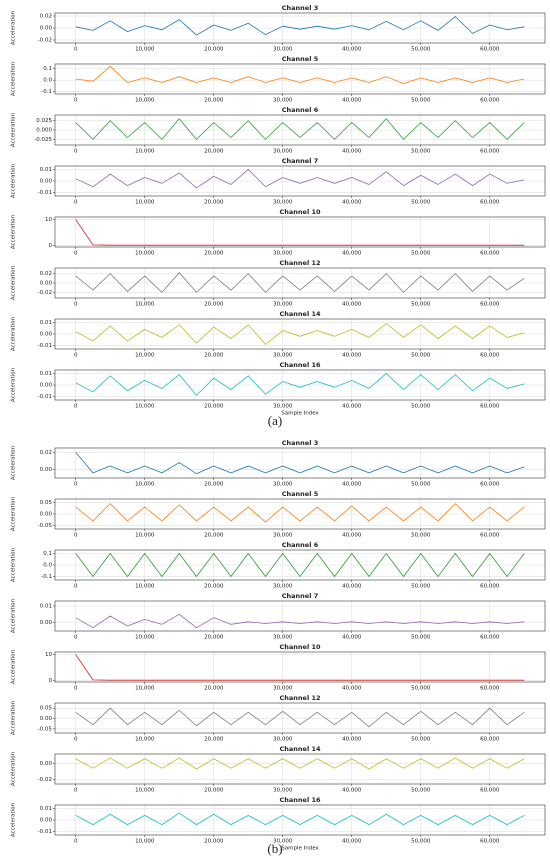 Image resolution: width=550 pixels, height=860 pixels. I want to click on y-tick-label: 0.000, so click(44, 131).